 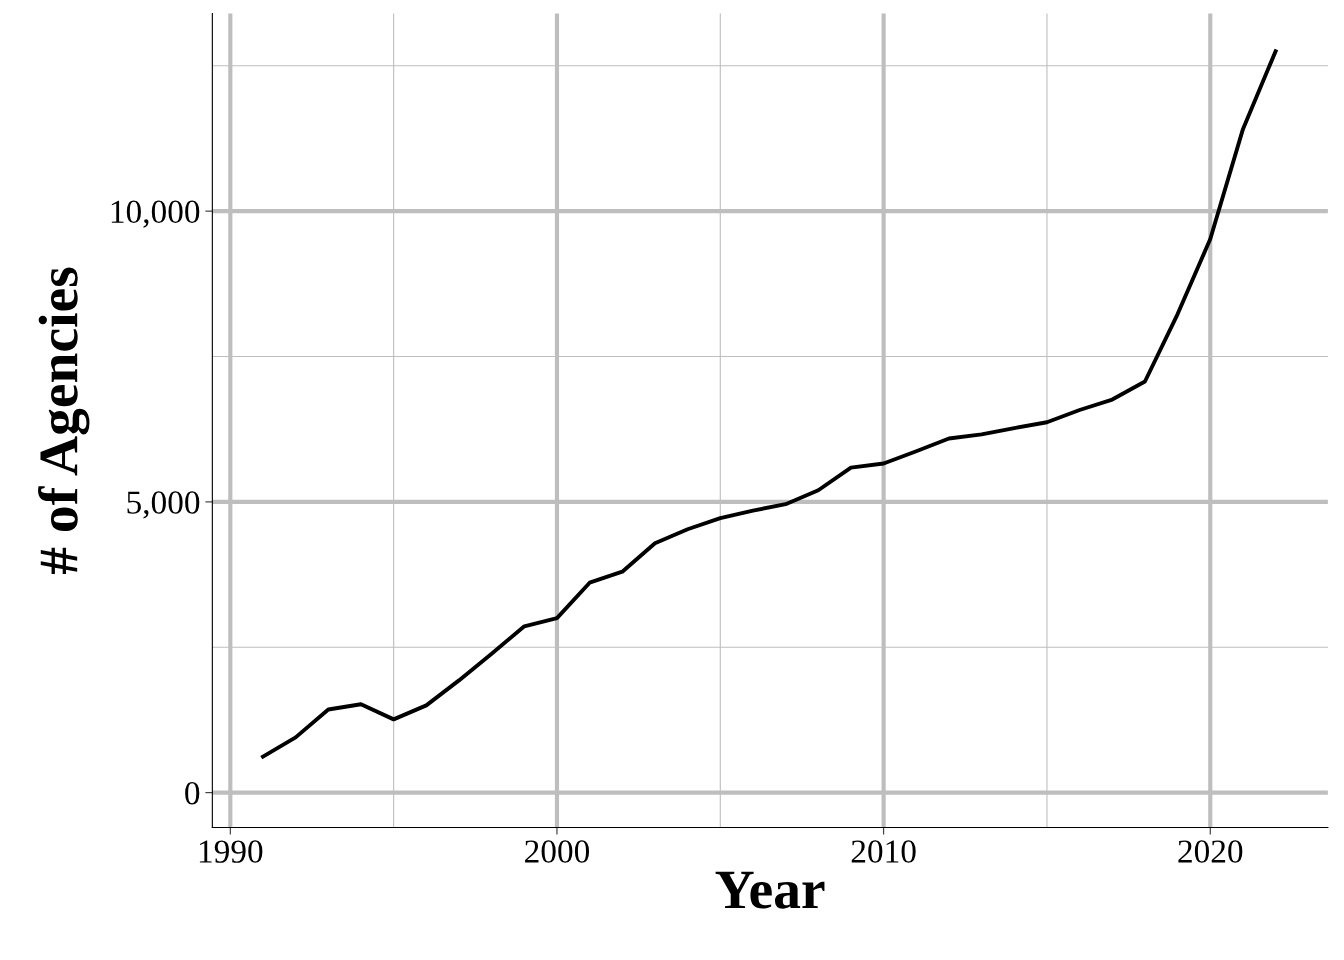 I want to click on x-tick-label: 2000, so click(x=557, y=851).